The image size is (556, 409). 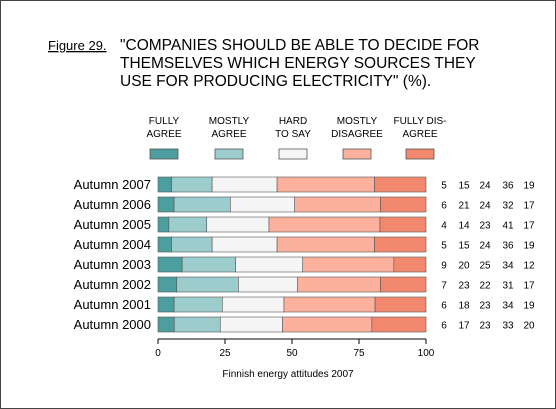 What do you see at coordinates (269, 264) in the screenshot?
I see `bar-segment-row5-series3` at bounding box center [269, 264].